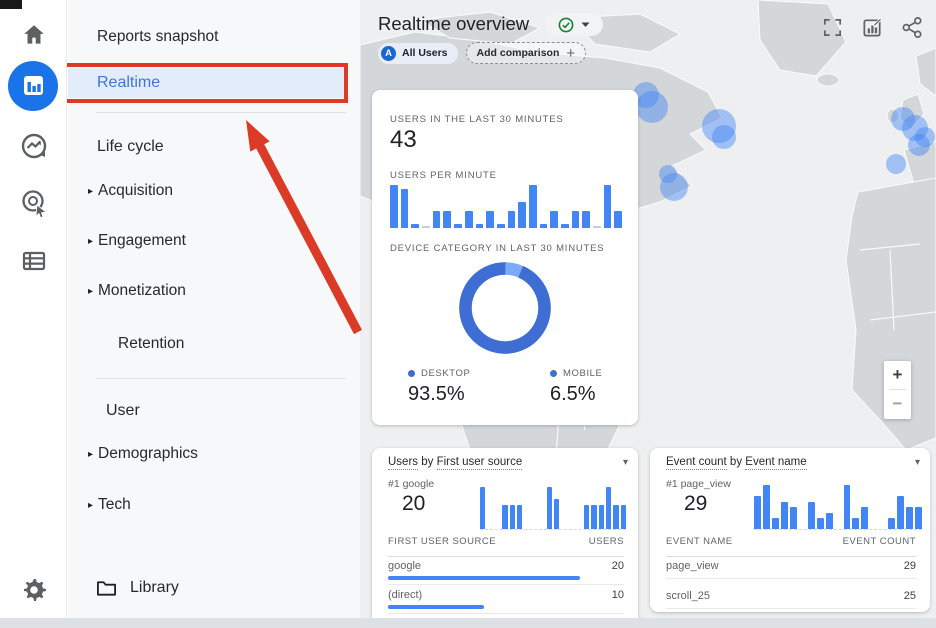 This screenshot has width=936, height=628. What do you see at coordinates (158, 36) in the screenshot?
I see `reports-snapshot-label: Reports snapshot` at bounding box center [158, 36].